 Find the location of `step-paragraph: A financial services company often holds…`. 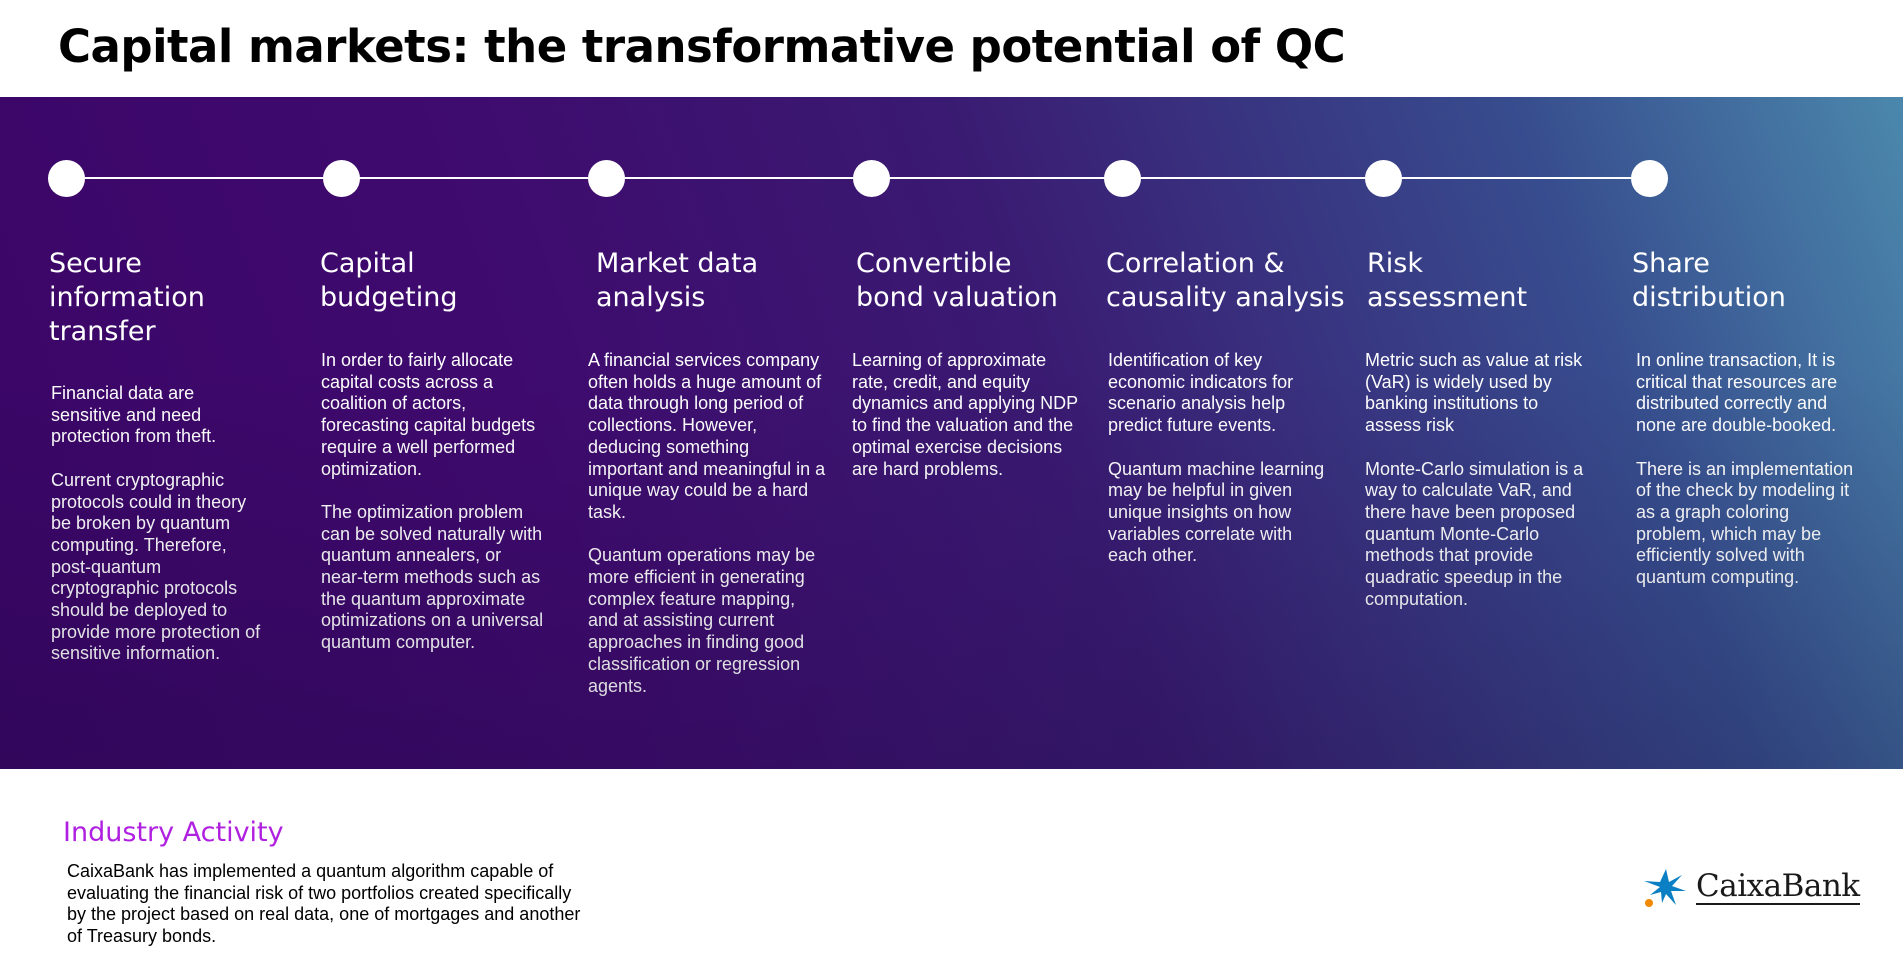

step-paragraph: A financial services company often holds… is located at coordinates (707, 436).